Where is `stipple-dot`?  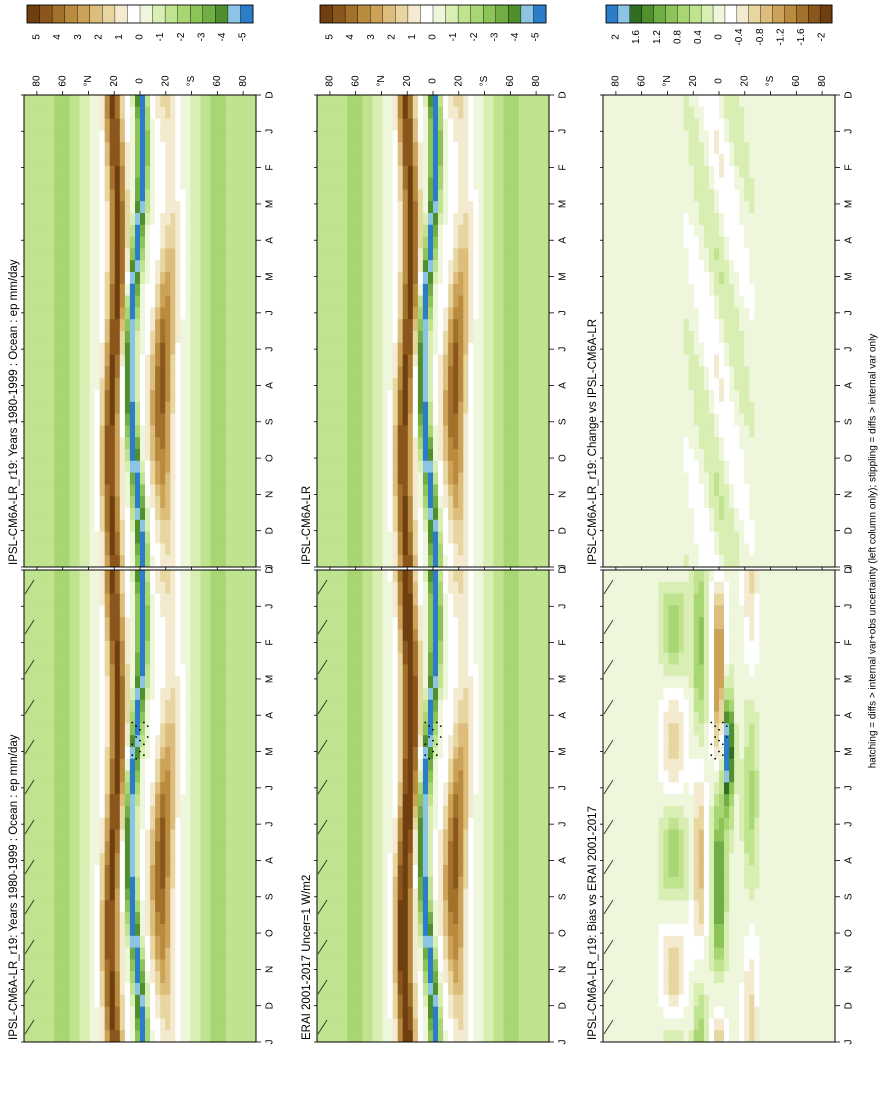
stipple-dot is located at coordinates (136, 758).